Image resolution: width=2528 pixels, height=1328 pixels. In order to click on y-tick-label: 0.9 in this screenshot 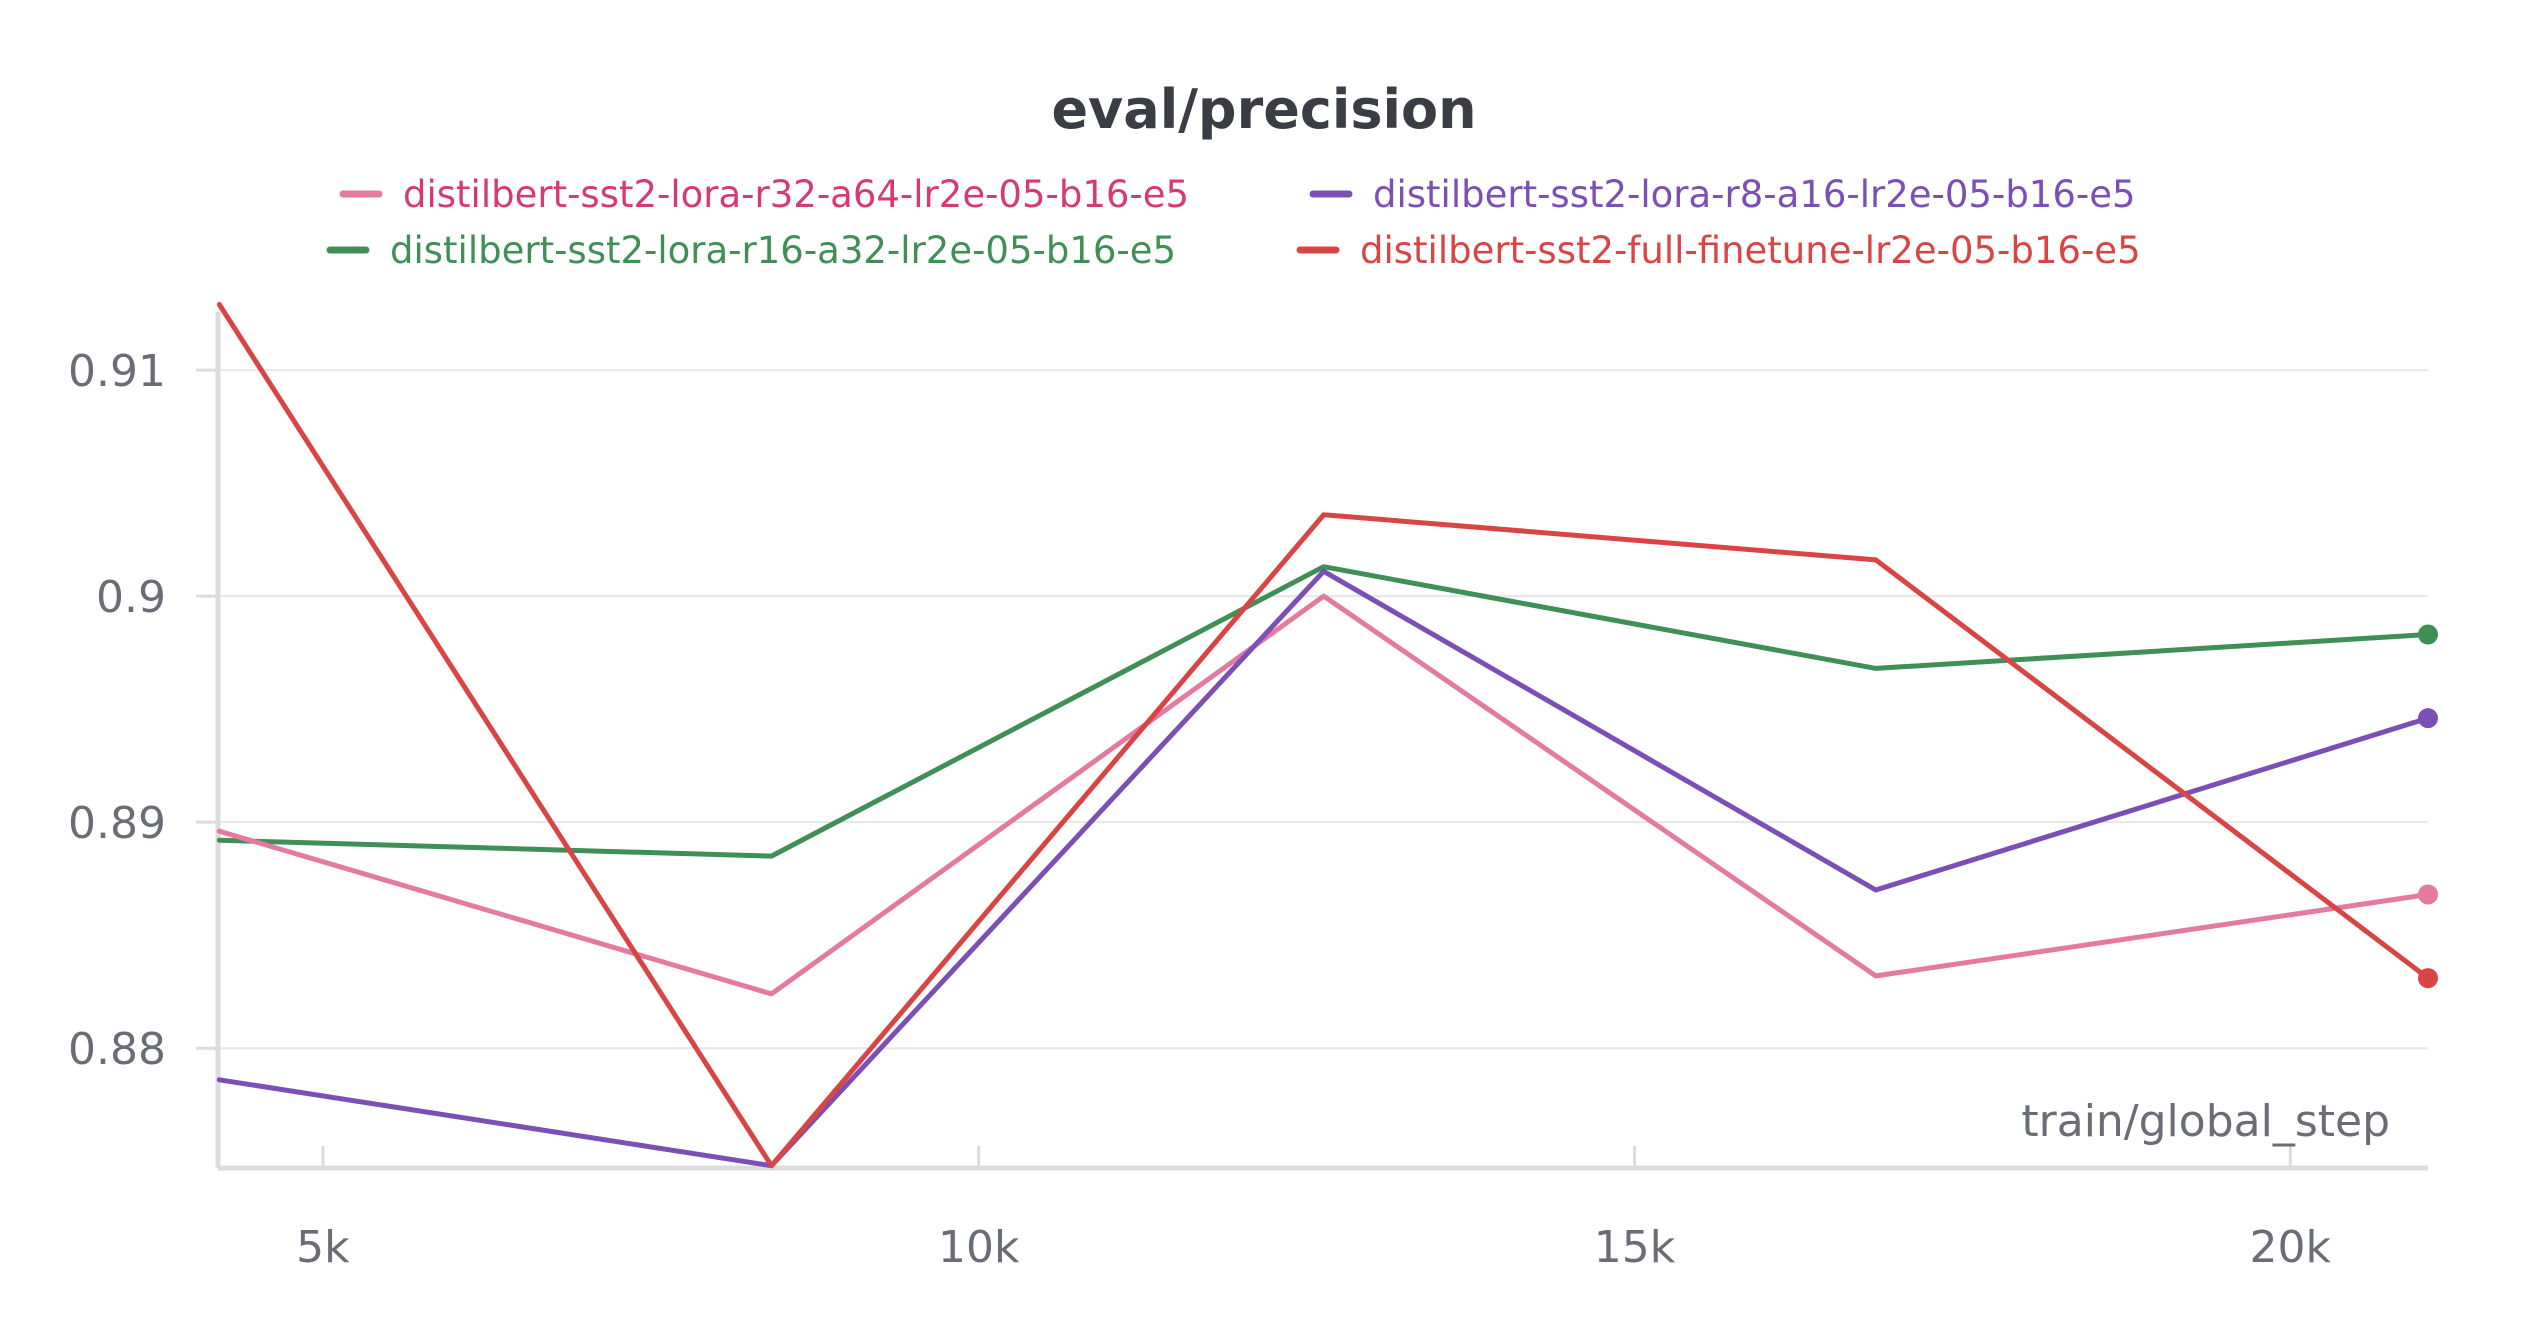, I will do `click(131, 597)`.